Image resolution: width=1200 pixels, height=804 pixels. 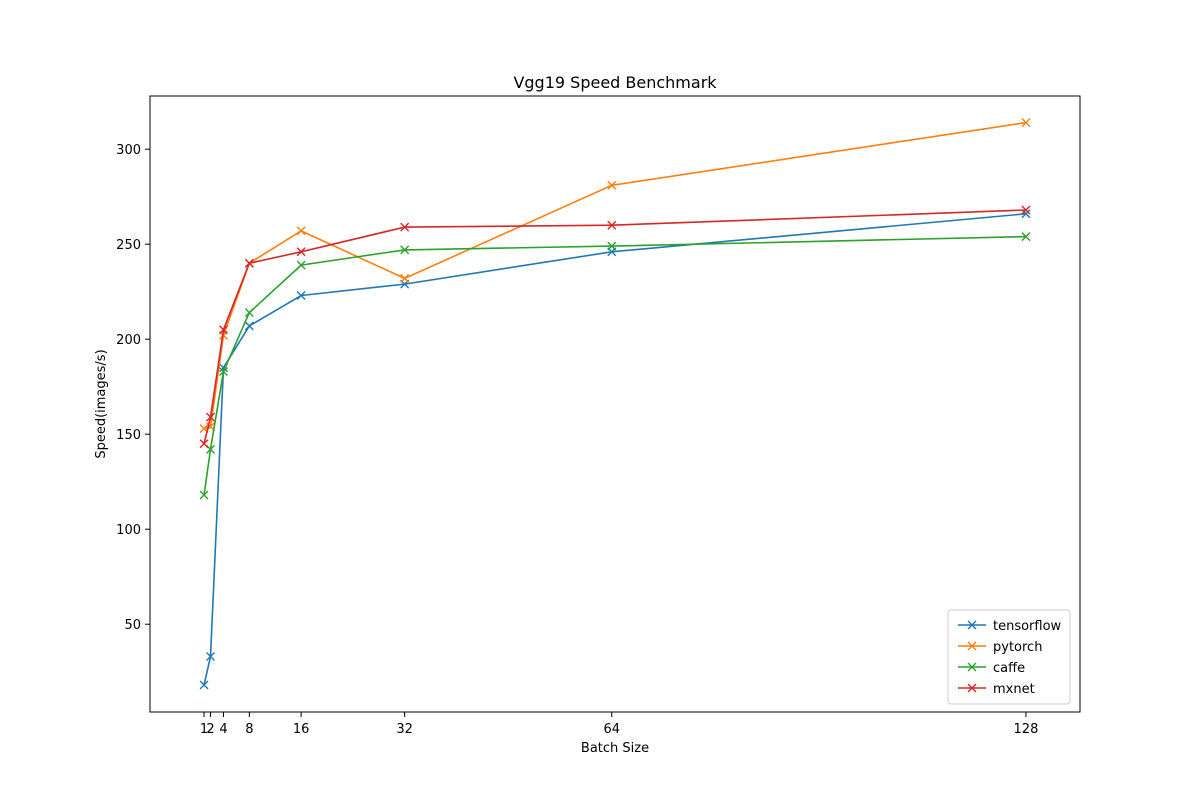 What do you see at coordinates (972, 688) in the screenshot?
I see `legend-marker-mxnet` at bounding box center [972, 688].